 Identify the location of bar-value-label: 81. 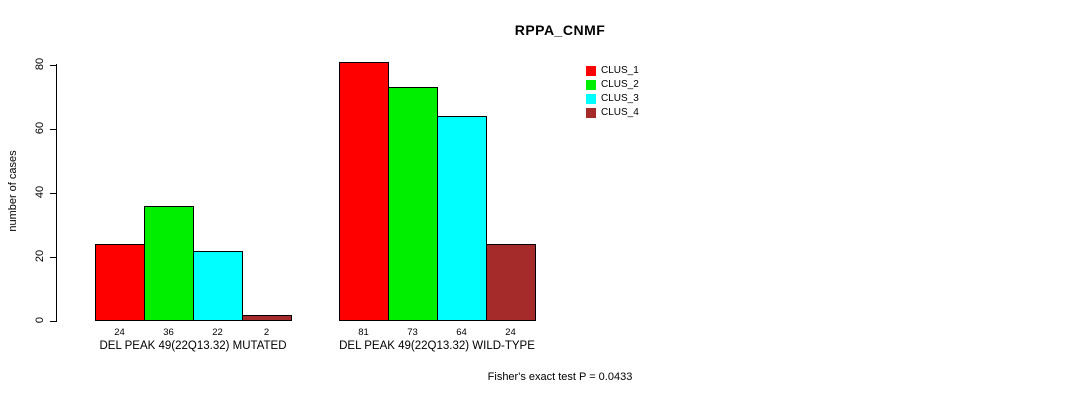
(363, 332).